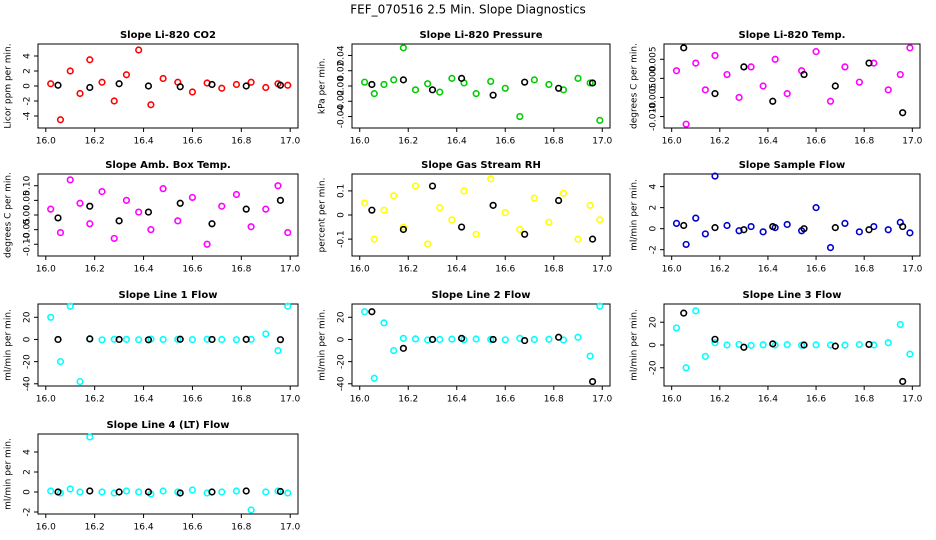  What do you see at coordinates (342, 117) in the screenshot?
I see `y-tick-label: -0.04` at bounding box center [342, 117].